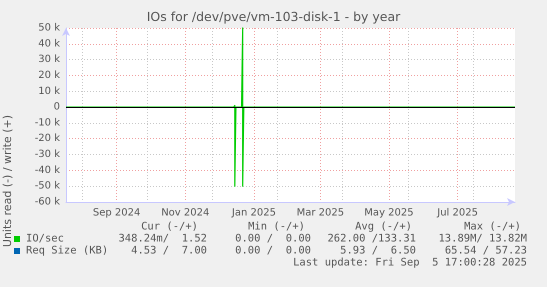  Describe the element at coordinates (47, 154) in the screenshot. I see `y-tick-label: -30 k` at that location.